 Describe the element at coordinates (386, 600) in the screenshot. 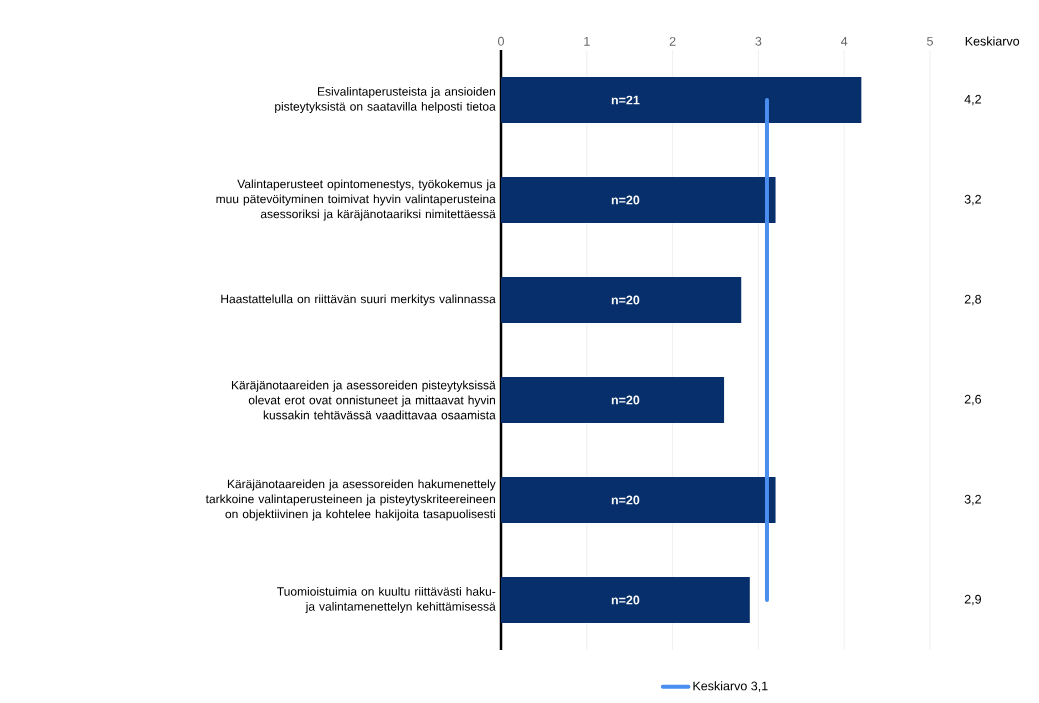

I see `y-tick-label: Tuomioistuimia on kuultu riittävästi haku- ja valintamenettelyn kehittämisessä` at that location.